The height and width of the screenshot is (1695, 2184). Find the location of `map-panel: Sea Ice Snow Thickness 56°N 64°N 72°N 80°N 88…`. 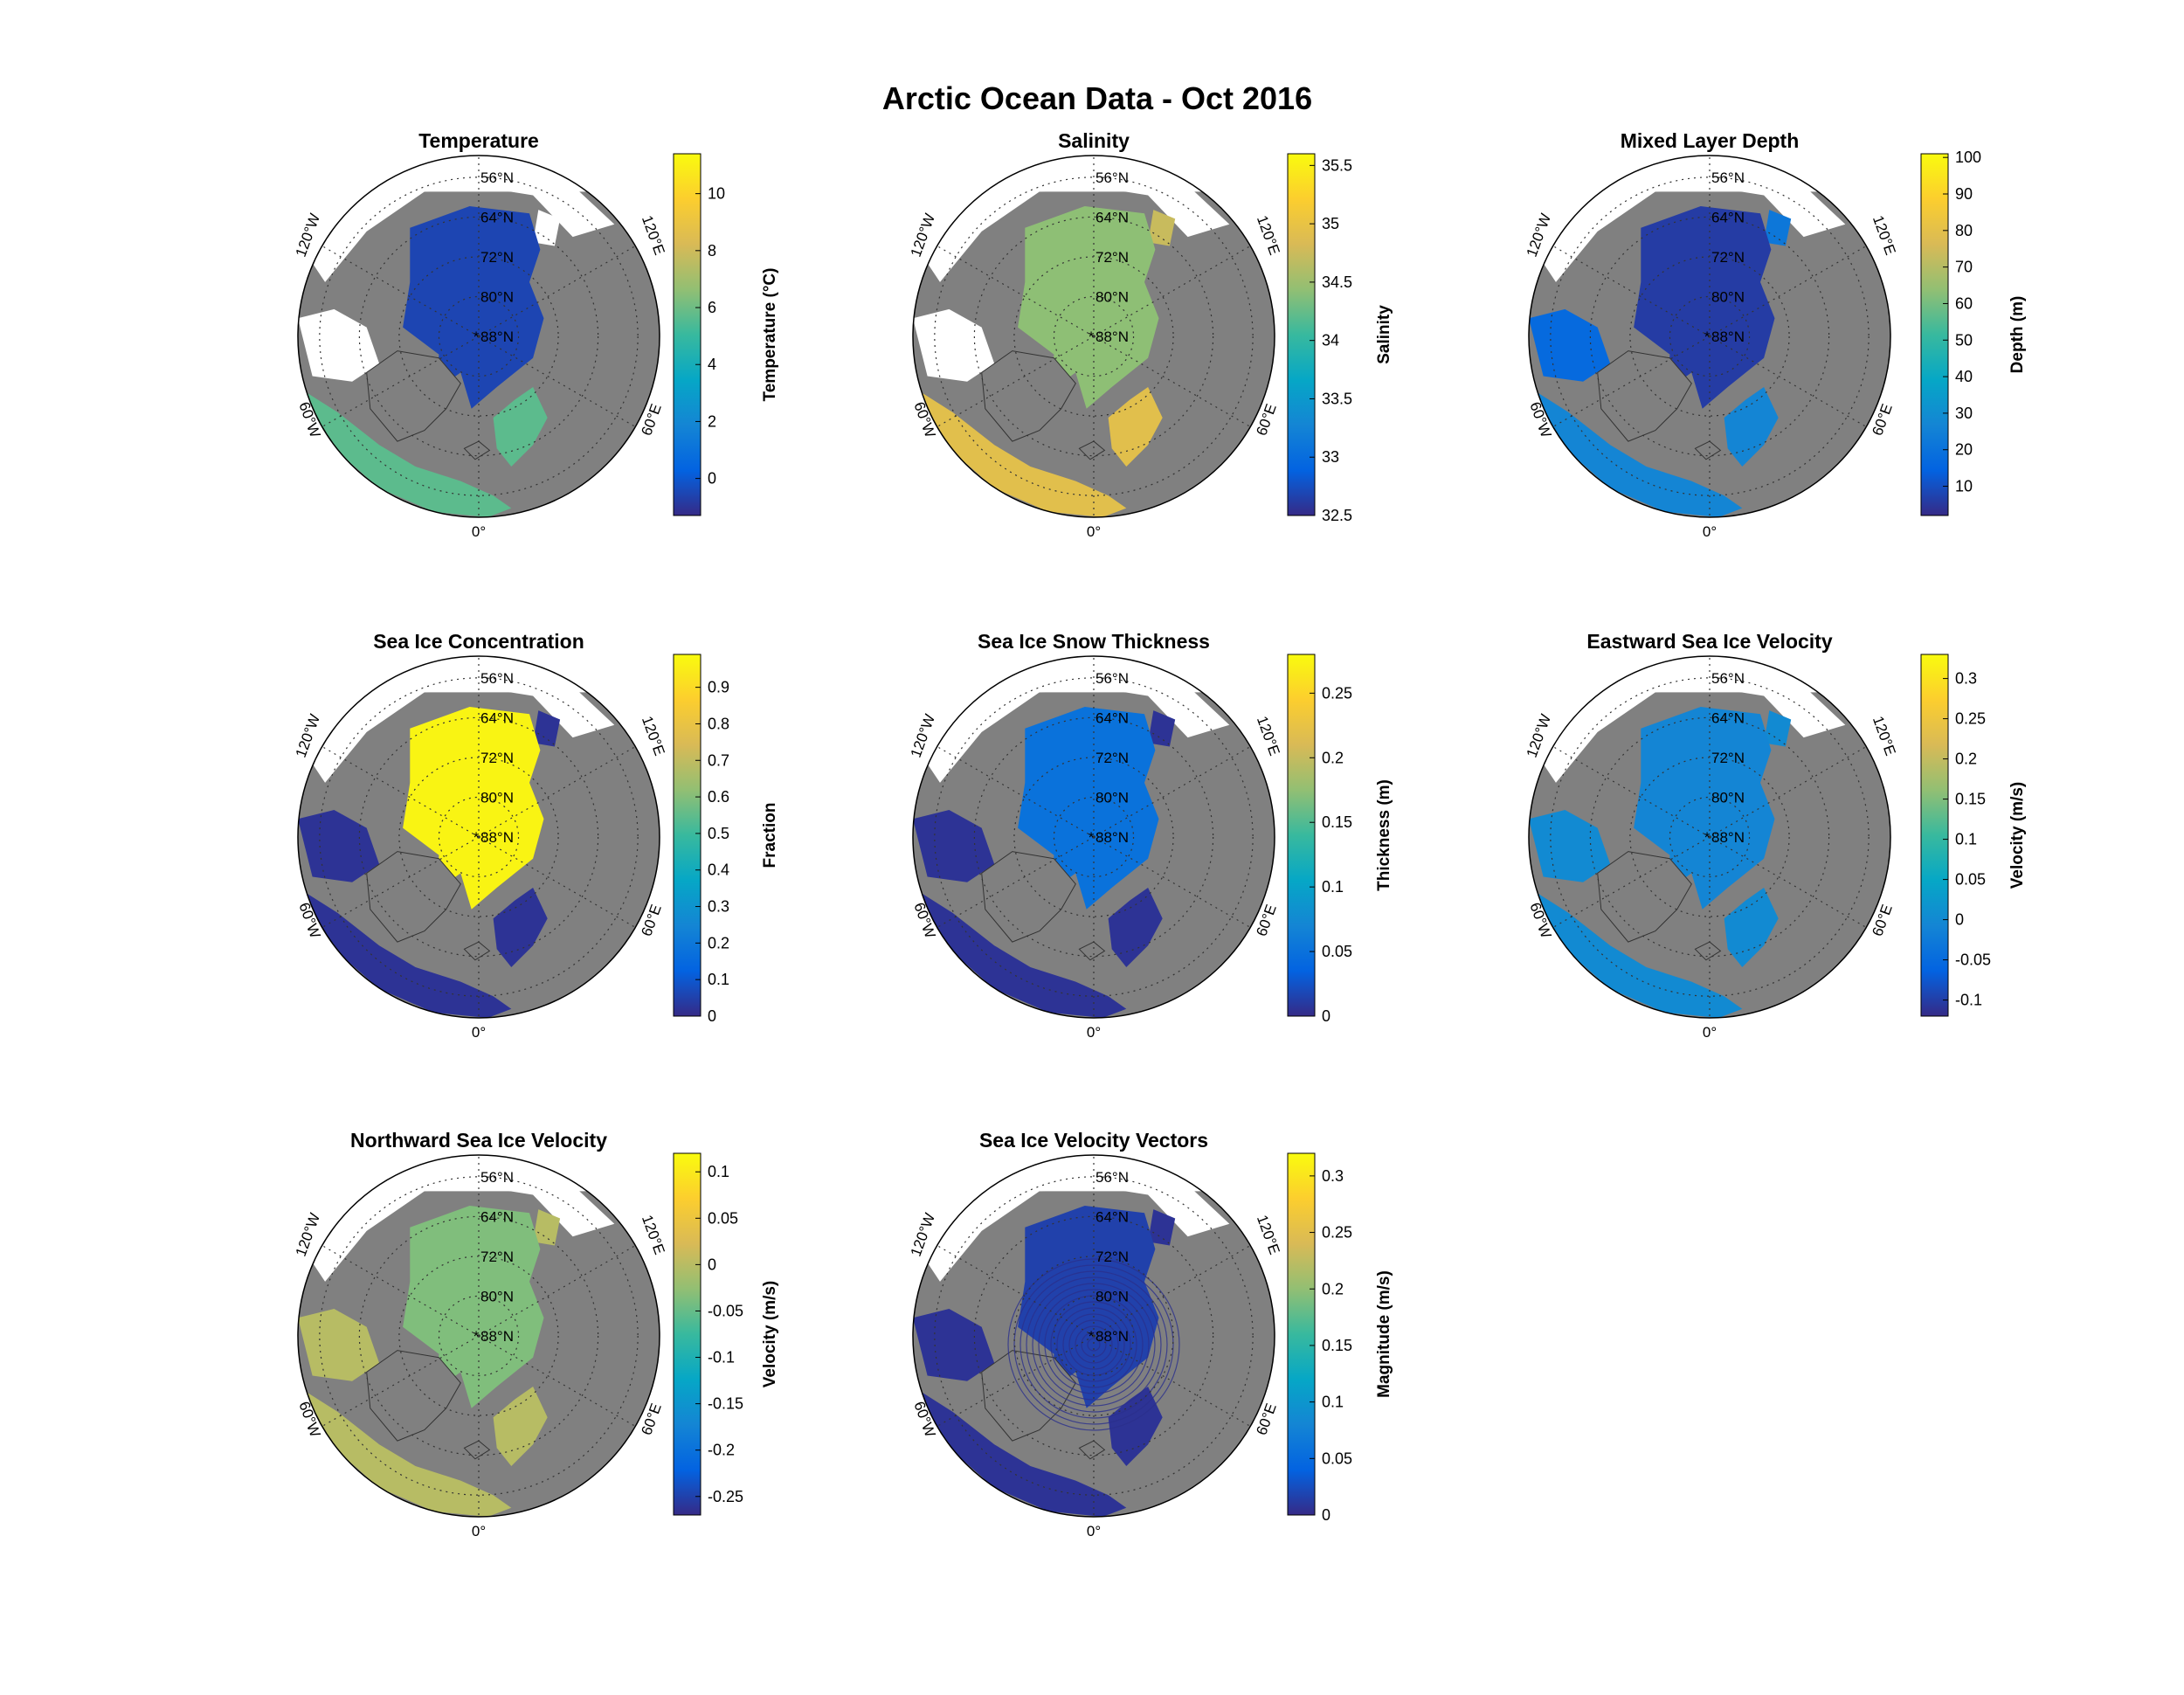

map-panel: Sea Ice Snow Thickness 56°N 64°N 72°N 80°N 88… is located at coordinates (1150, 835).